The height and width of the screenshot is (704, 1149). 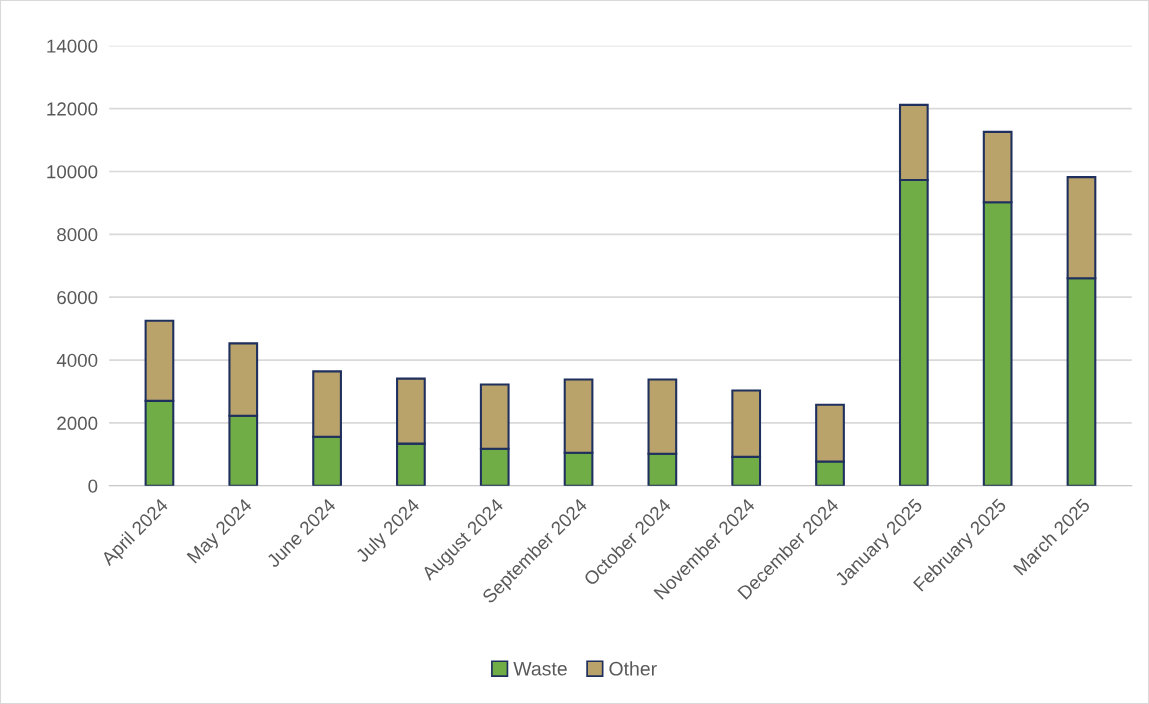 What do you see at coordinates (633, 668) in the screenshot?
I see `legend-label: Other` at bounding box center [633, 668].